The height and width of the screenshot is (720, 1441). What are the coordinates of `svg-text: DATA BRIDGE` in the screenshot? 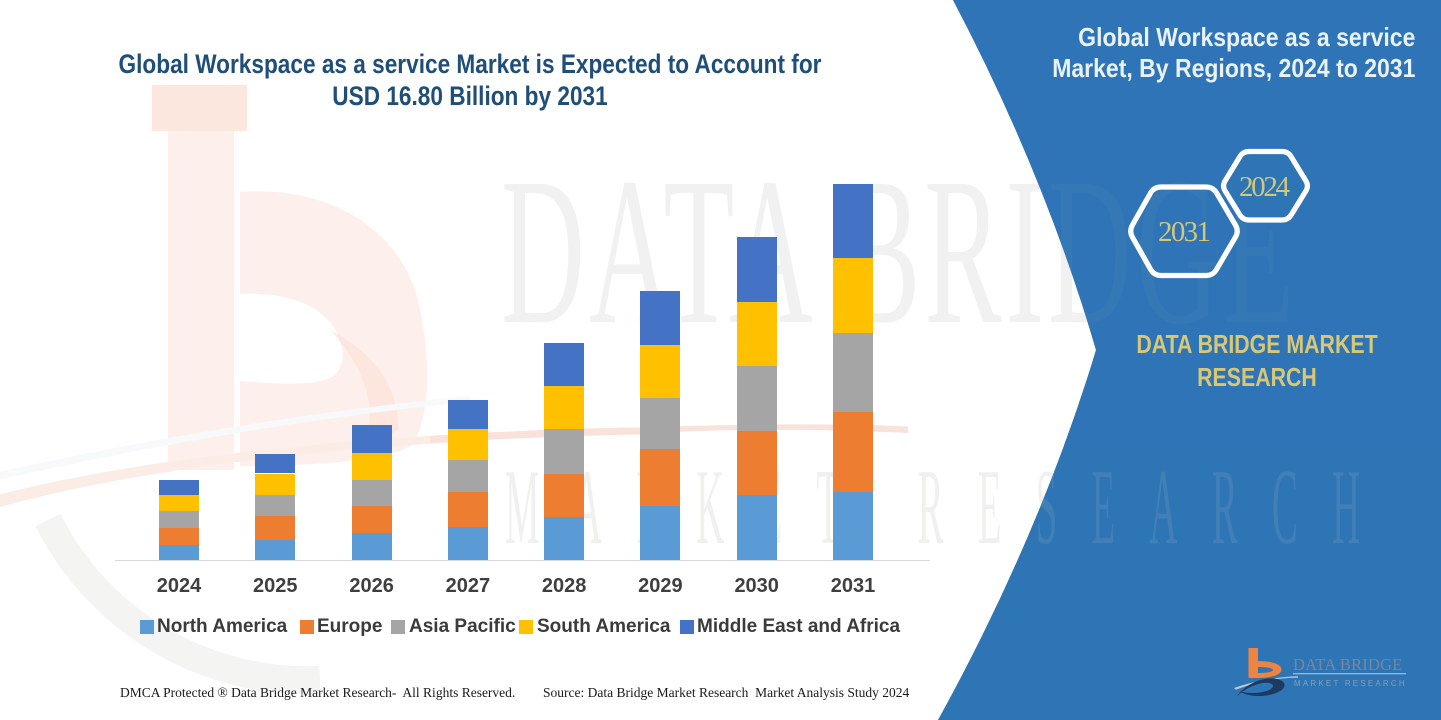 It's located at (1348, 664).